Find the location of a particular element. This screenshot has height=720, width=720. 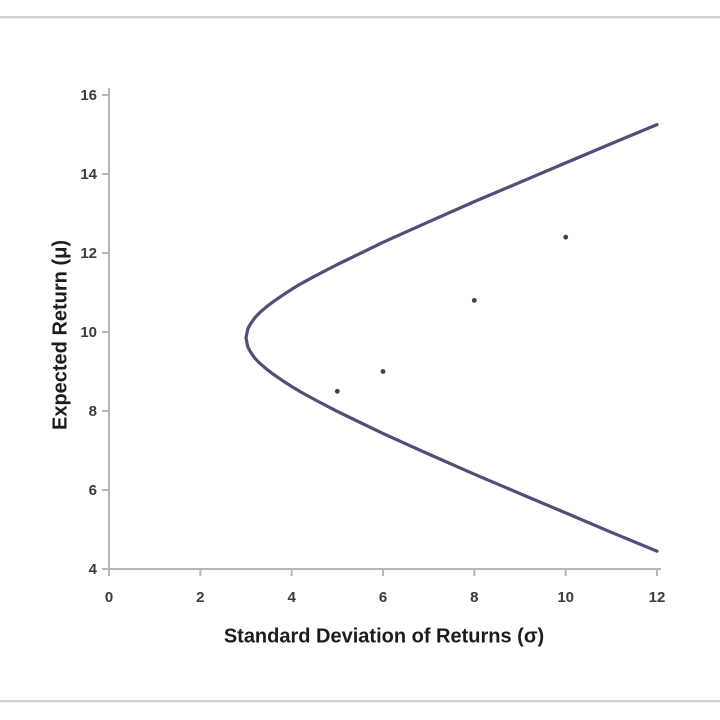

y-tick-label: 16 is located at coordinates (88, 95).